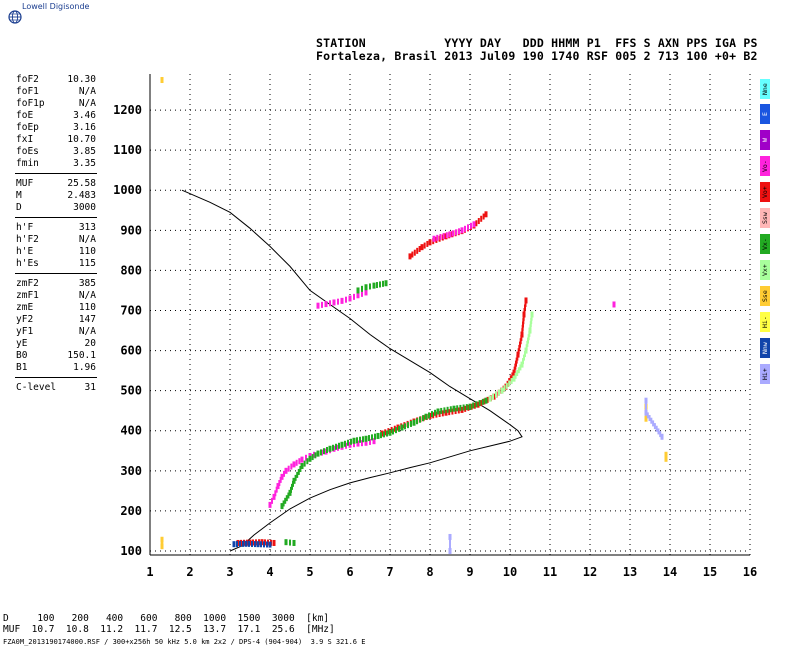 This screenshot has width=800, height=650. What do you see at coordinates (127, 110) in the screenshot?
I see `y-tick-label: 1200` at bounding box center [127, 110].